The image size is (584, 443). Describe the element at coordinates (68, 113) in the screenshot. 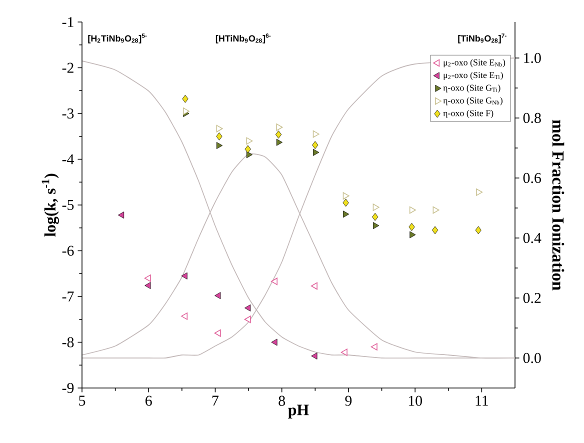

I see `y-tick-label: -3` at that location.